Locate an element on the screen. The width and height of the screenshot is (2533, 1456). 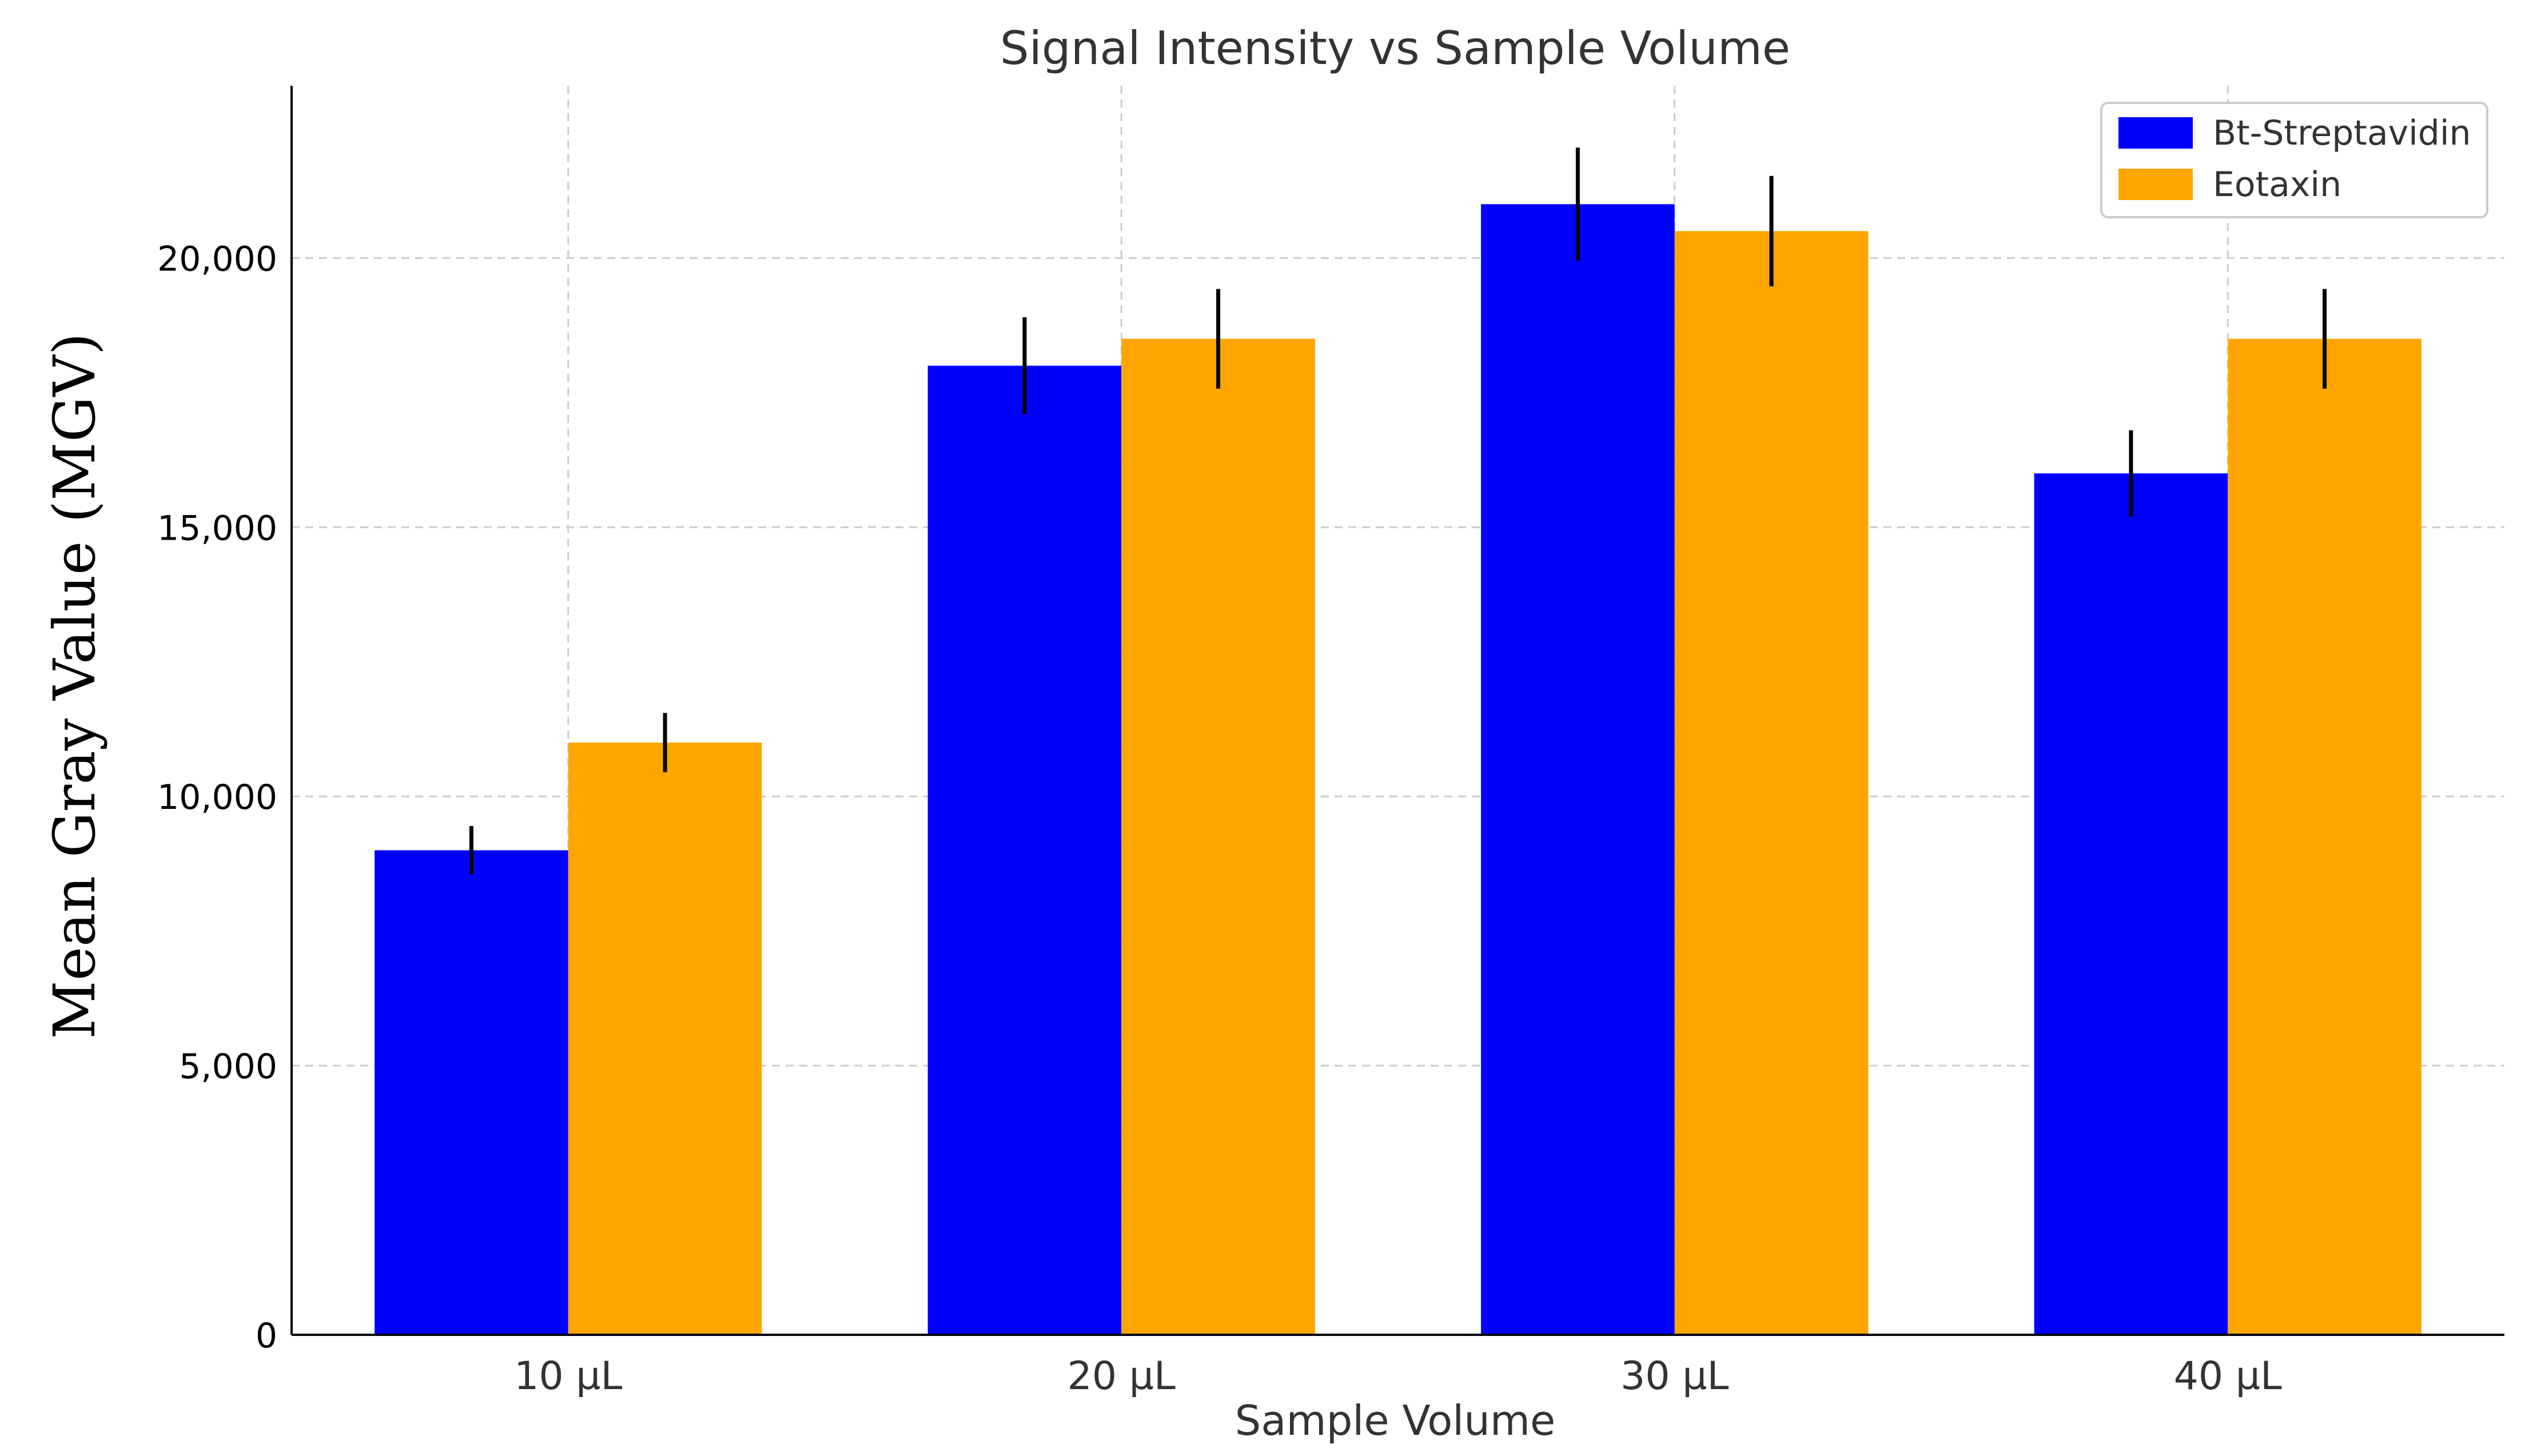
legend-label-eotaxin: Eotaxin is located at coordinates (2277, 185).